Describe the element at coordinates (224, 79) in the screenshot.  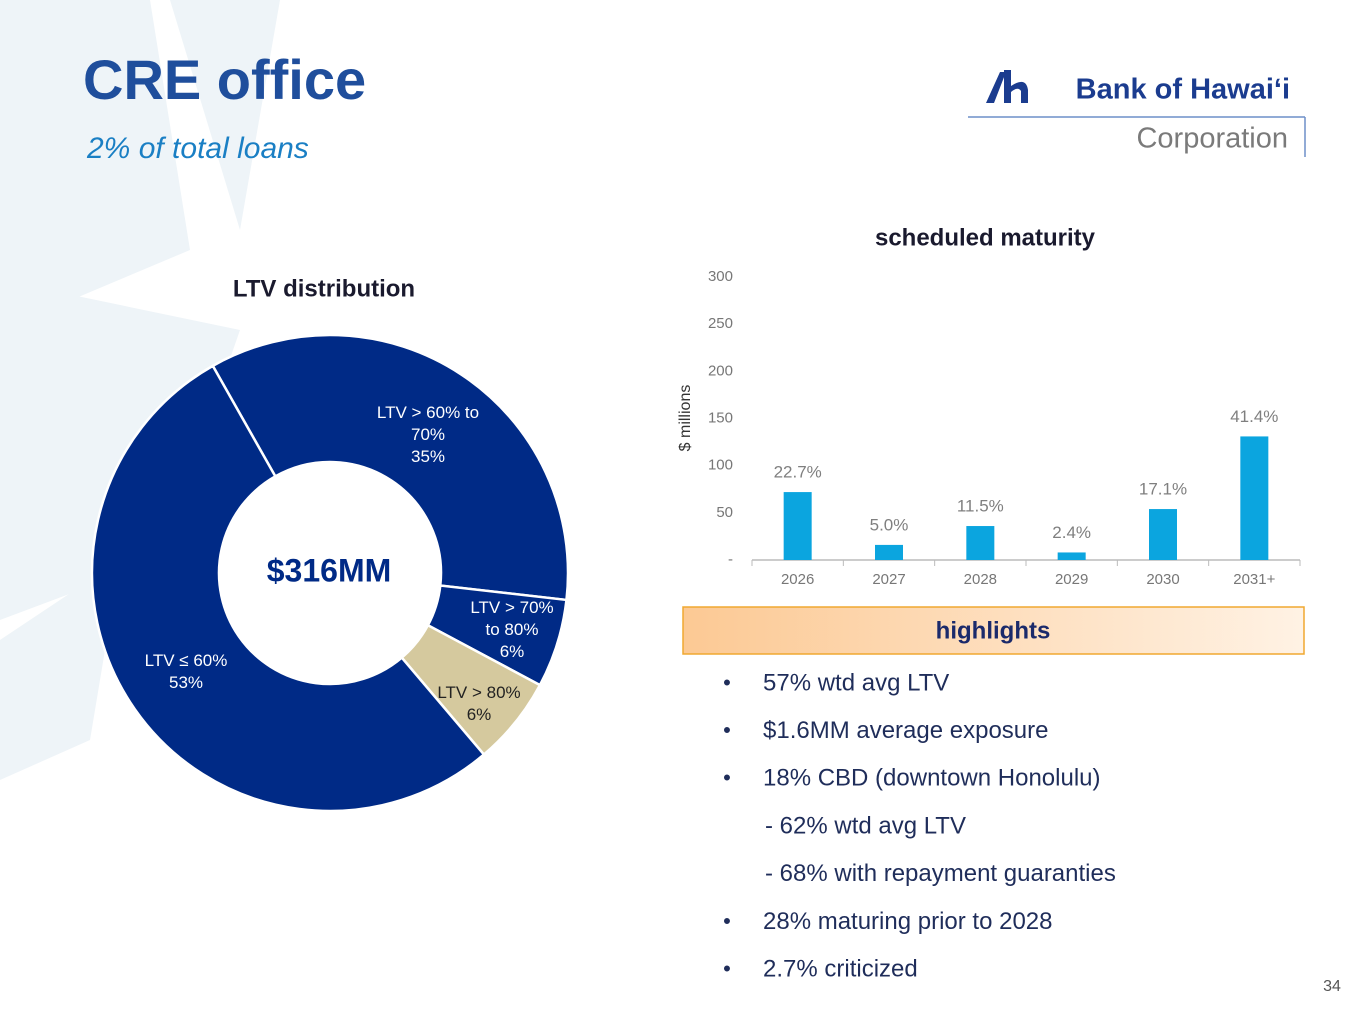
I see `title: CRE office` at that location.